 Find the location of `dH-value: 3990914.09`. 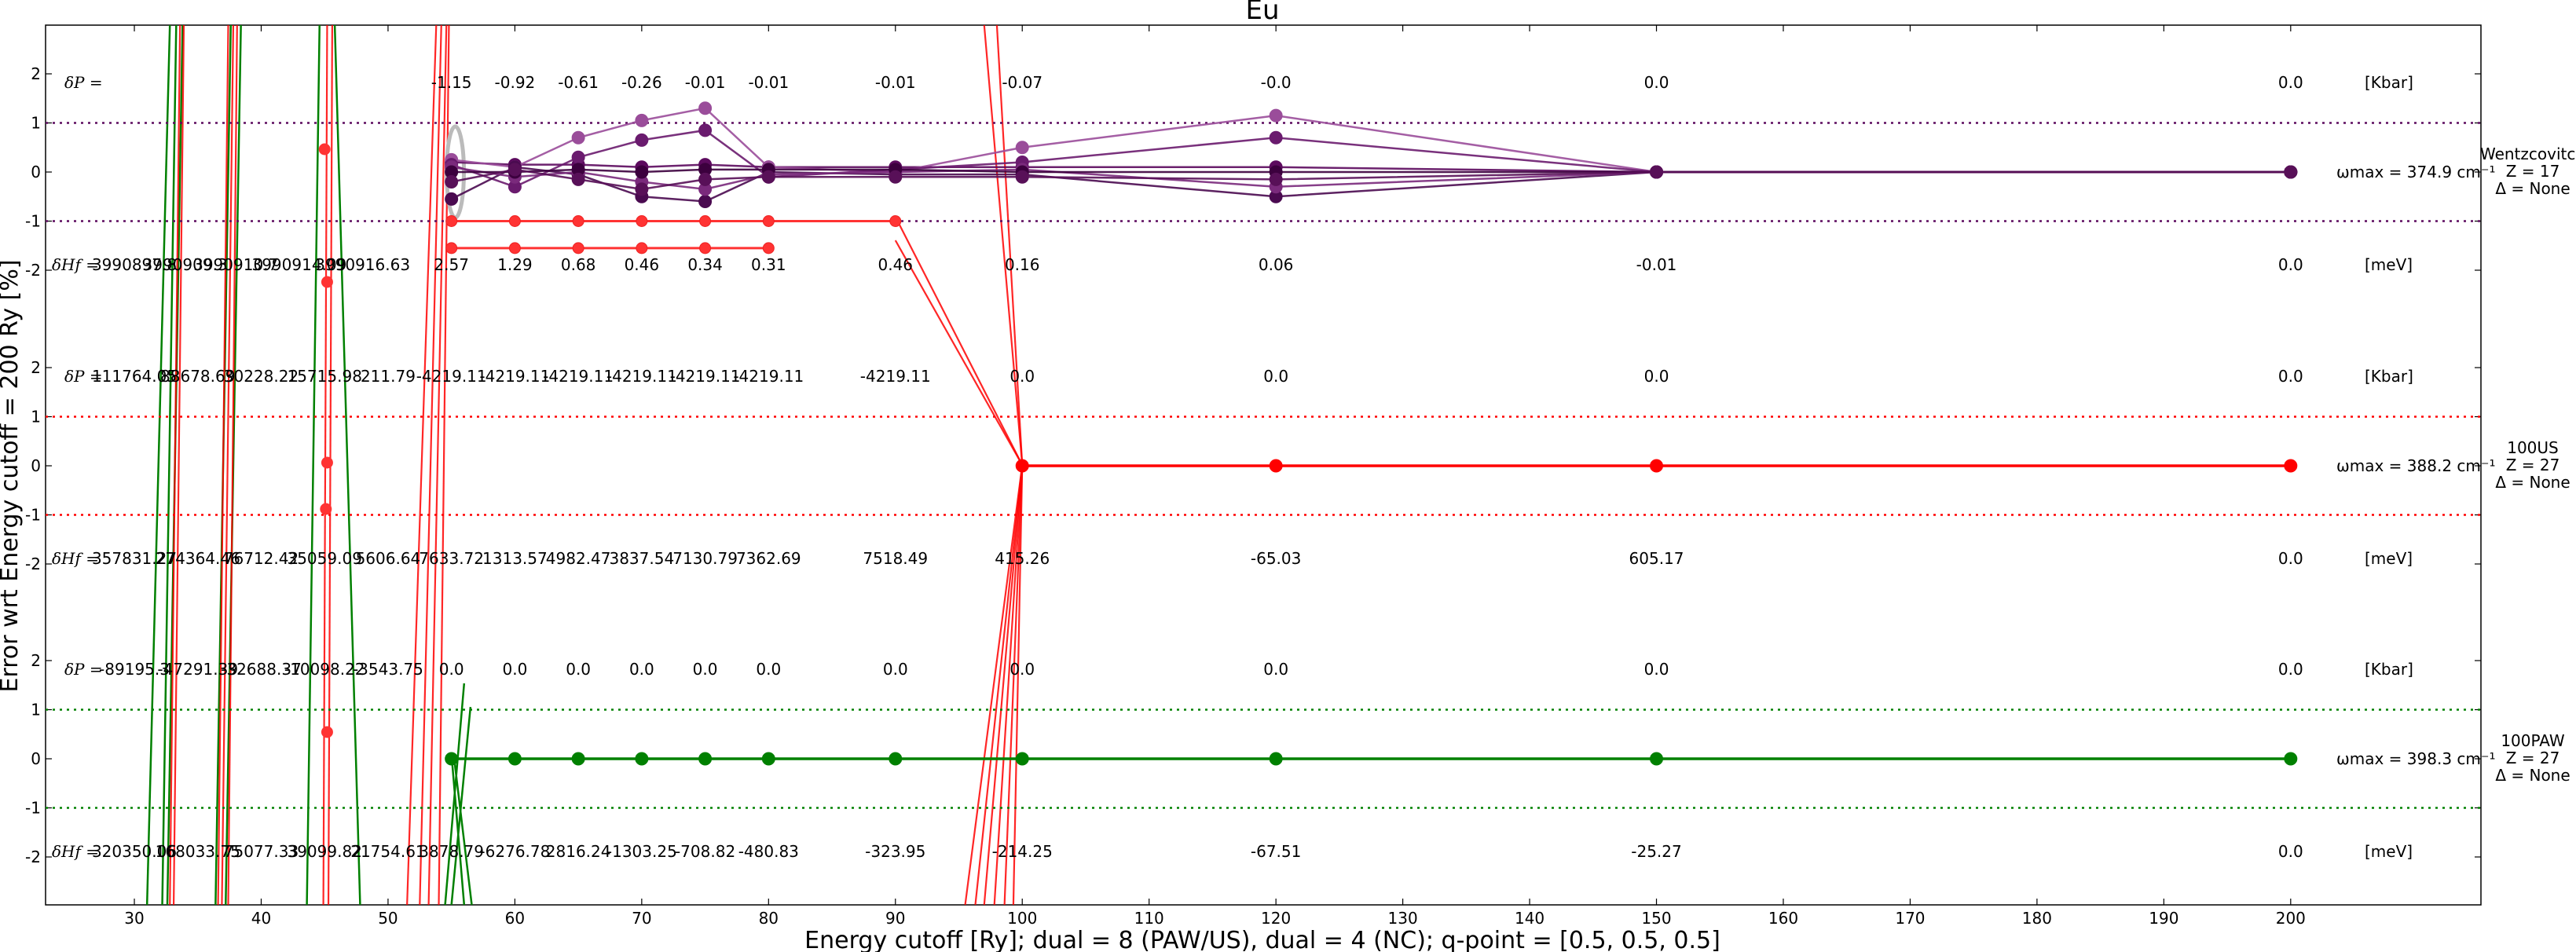

dH-value: 3990914.09 is located at coordinates (298, 264).